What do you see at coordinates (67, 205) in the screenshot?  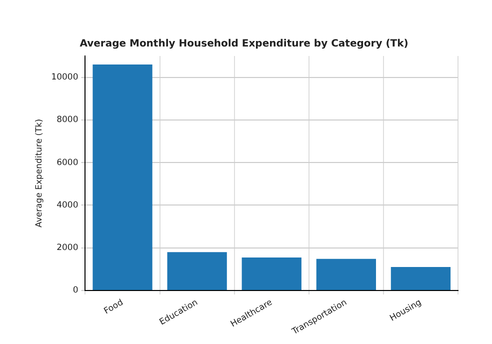 I see `y-tick-label: 4000` at bounding box center [67, 205].